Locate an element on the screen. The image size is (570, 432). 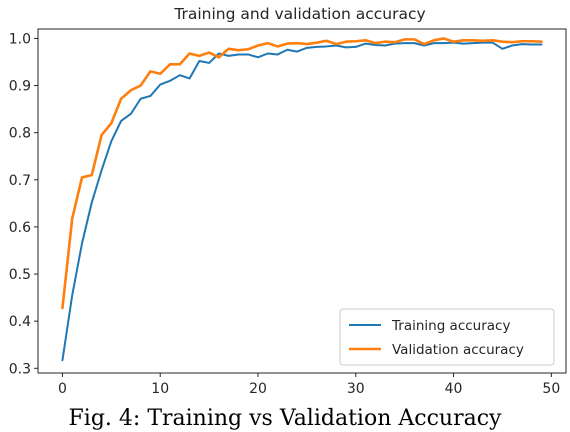
x-tick-label: 10 is located at coordinates (160, 389).